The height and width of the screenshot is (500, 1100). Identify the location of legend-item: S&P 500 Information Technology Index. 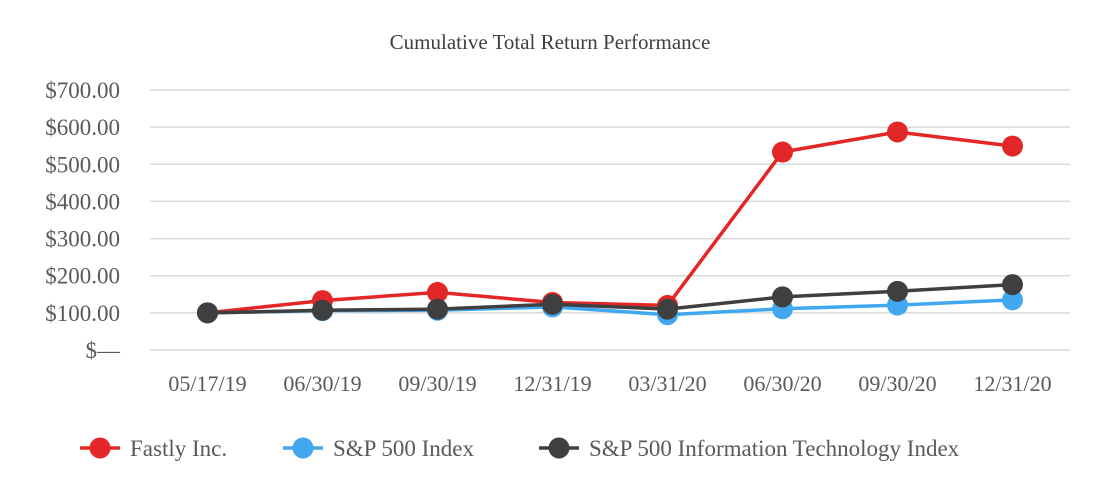
(749, 448).